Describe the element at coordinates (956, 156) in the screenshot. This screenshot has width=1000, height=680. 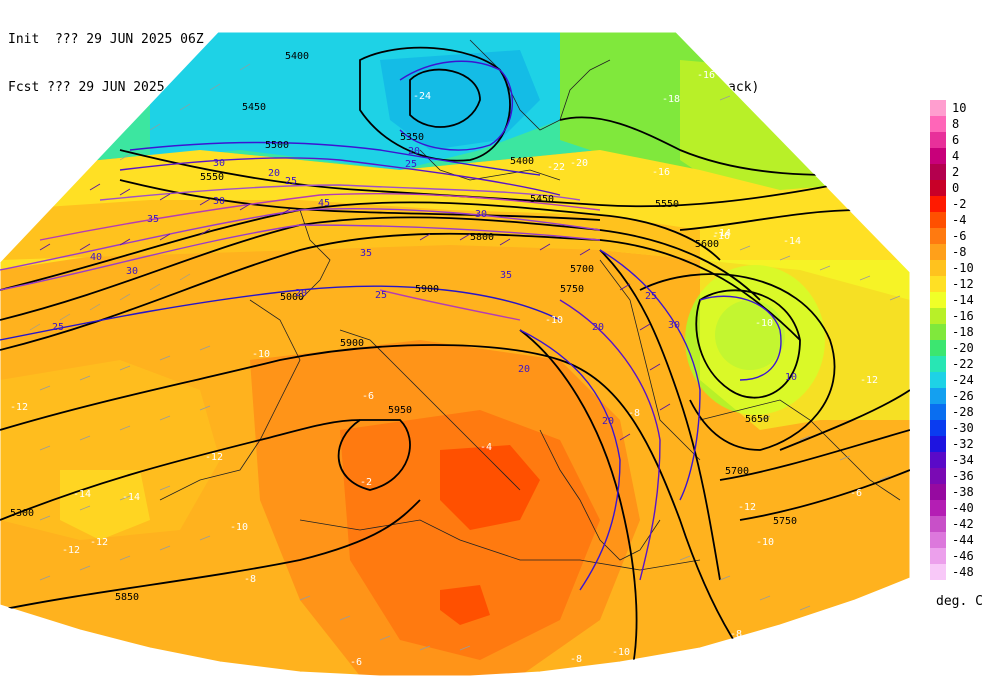
I see `legend-tick-label: 4` at that location.